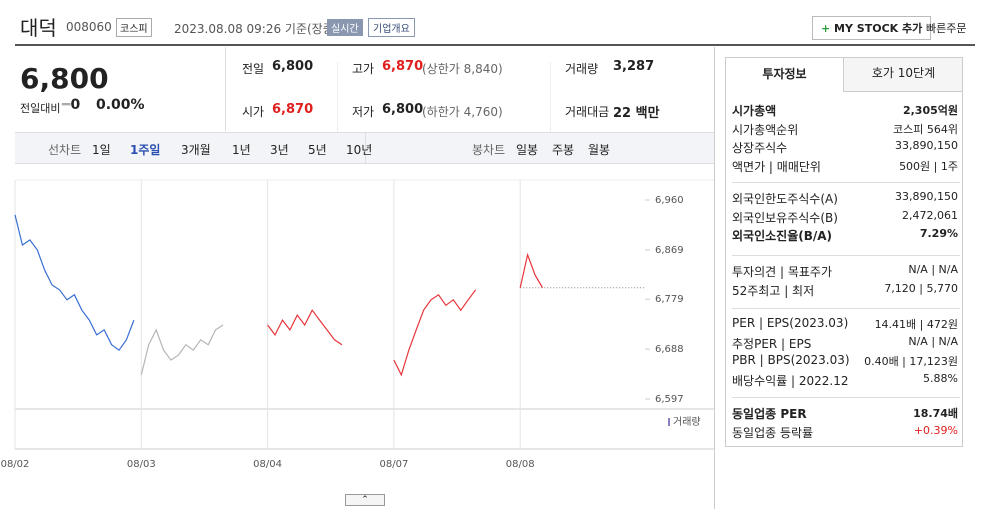 The image size is (985, 509). What do you see at coordinates (587, 112) in the screenshot?
I see `cell-label: 거래대금` at bounding box center [587, 112].